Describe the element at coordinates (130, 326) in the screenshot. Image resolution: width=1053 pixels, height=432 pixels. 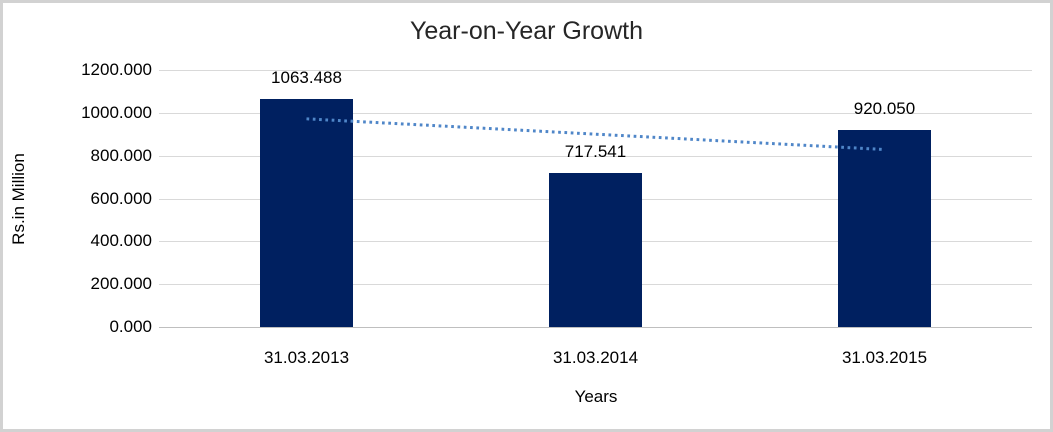
I see `y-tick-label: 0.000` at that location.